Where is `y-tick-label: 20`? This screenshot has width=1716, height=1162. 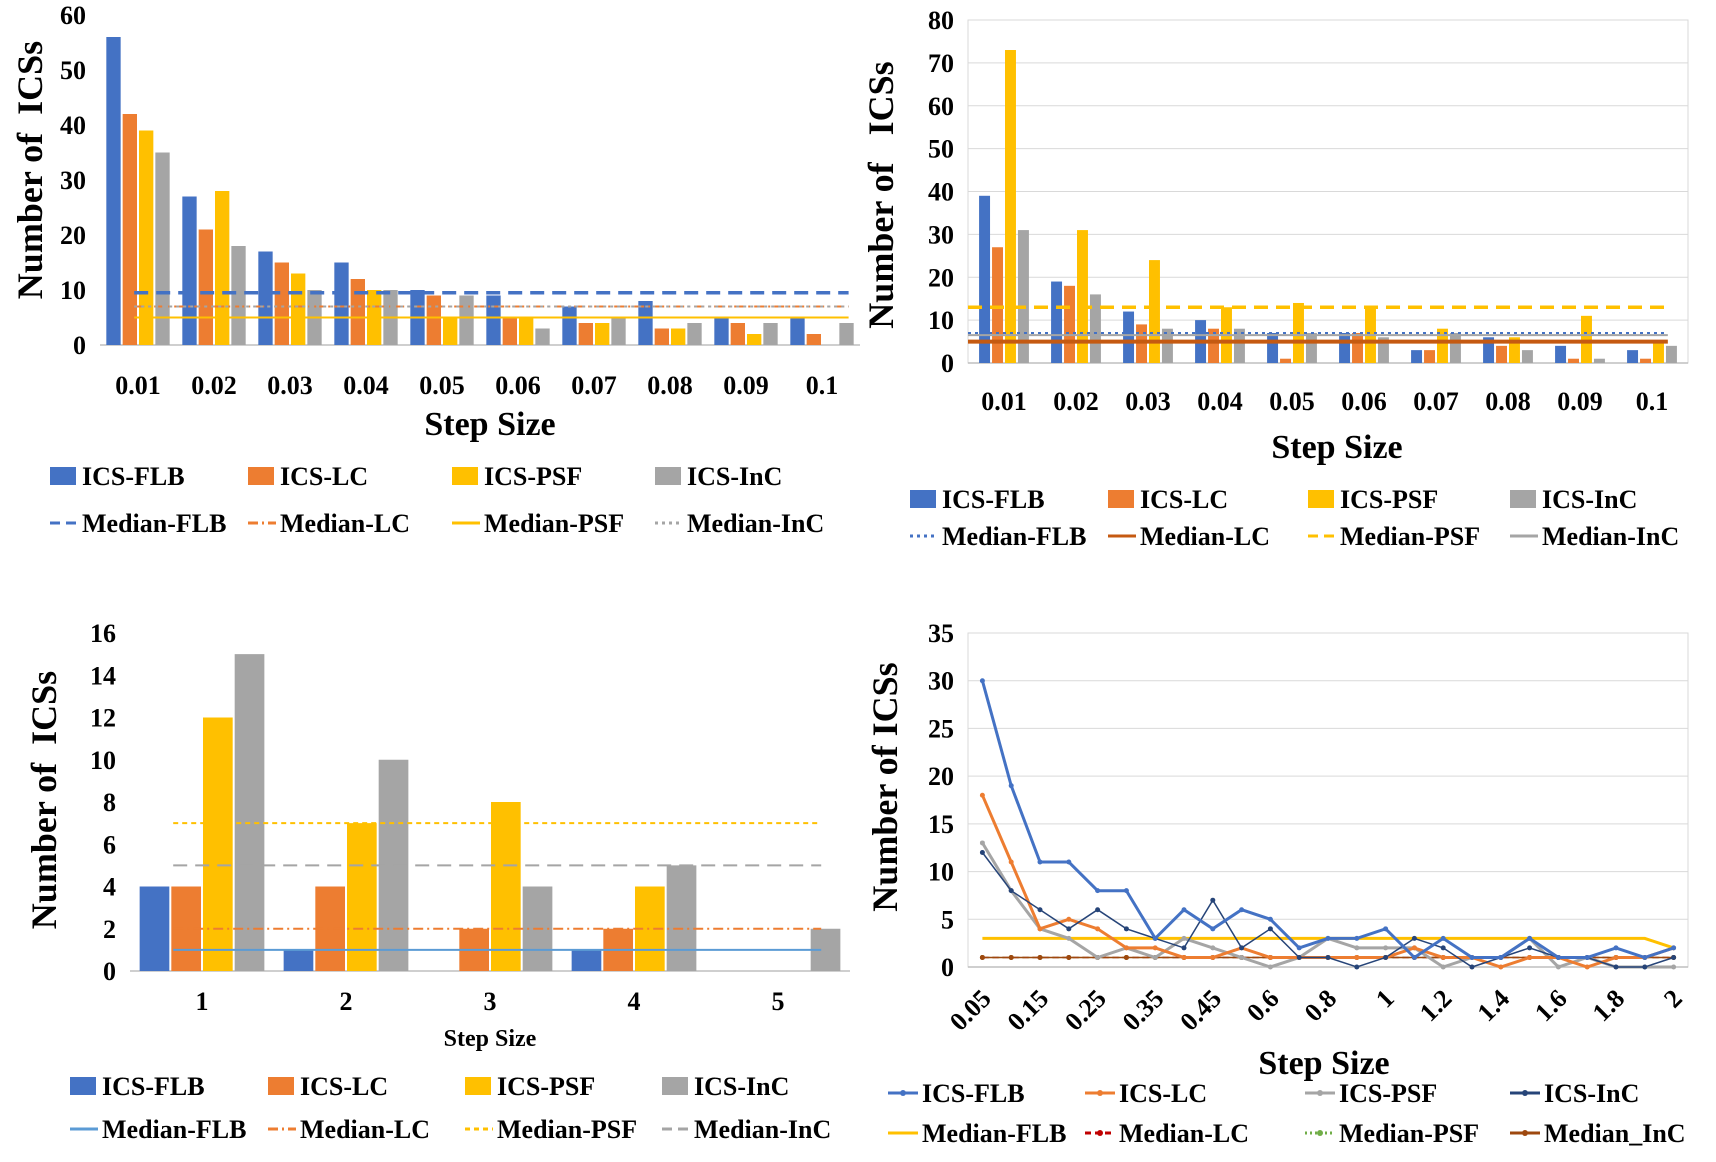
y-tick-label: 20 is located at coordinates (941, 277).